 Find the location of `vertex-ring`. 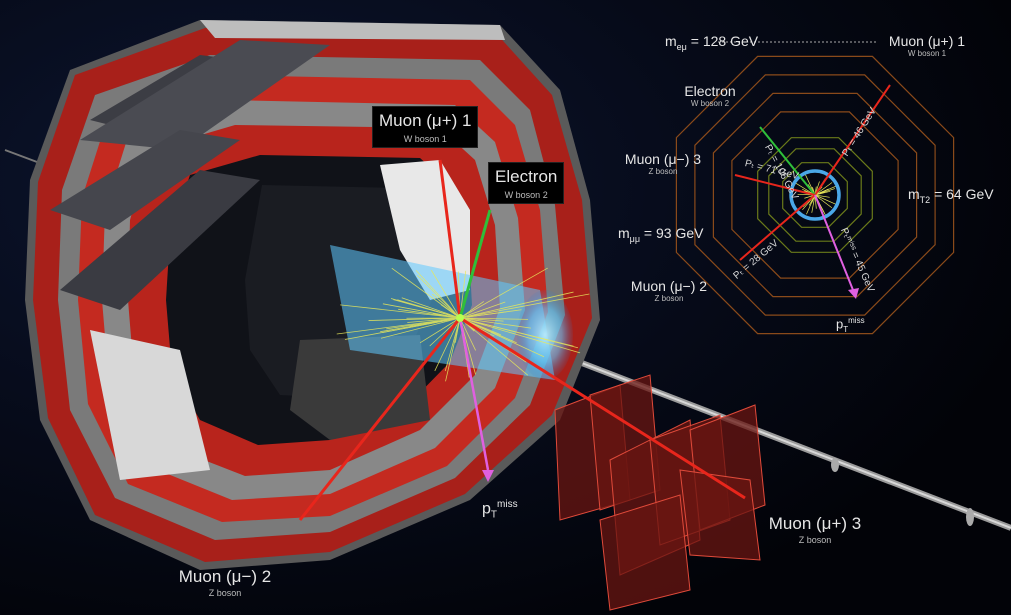

vertex-ring is located at coordinates (815, 195).